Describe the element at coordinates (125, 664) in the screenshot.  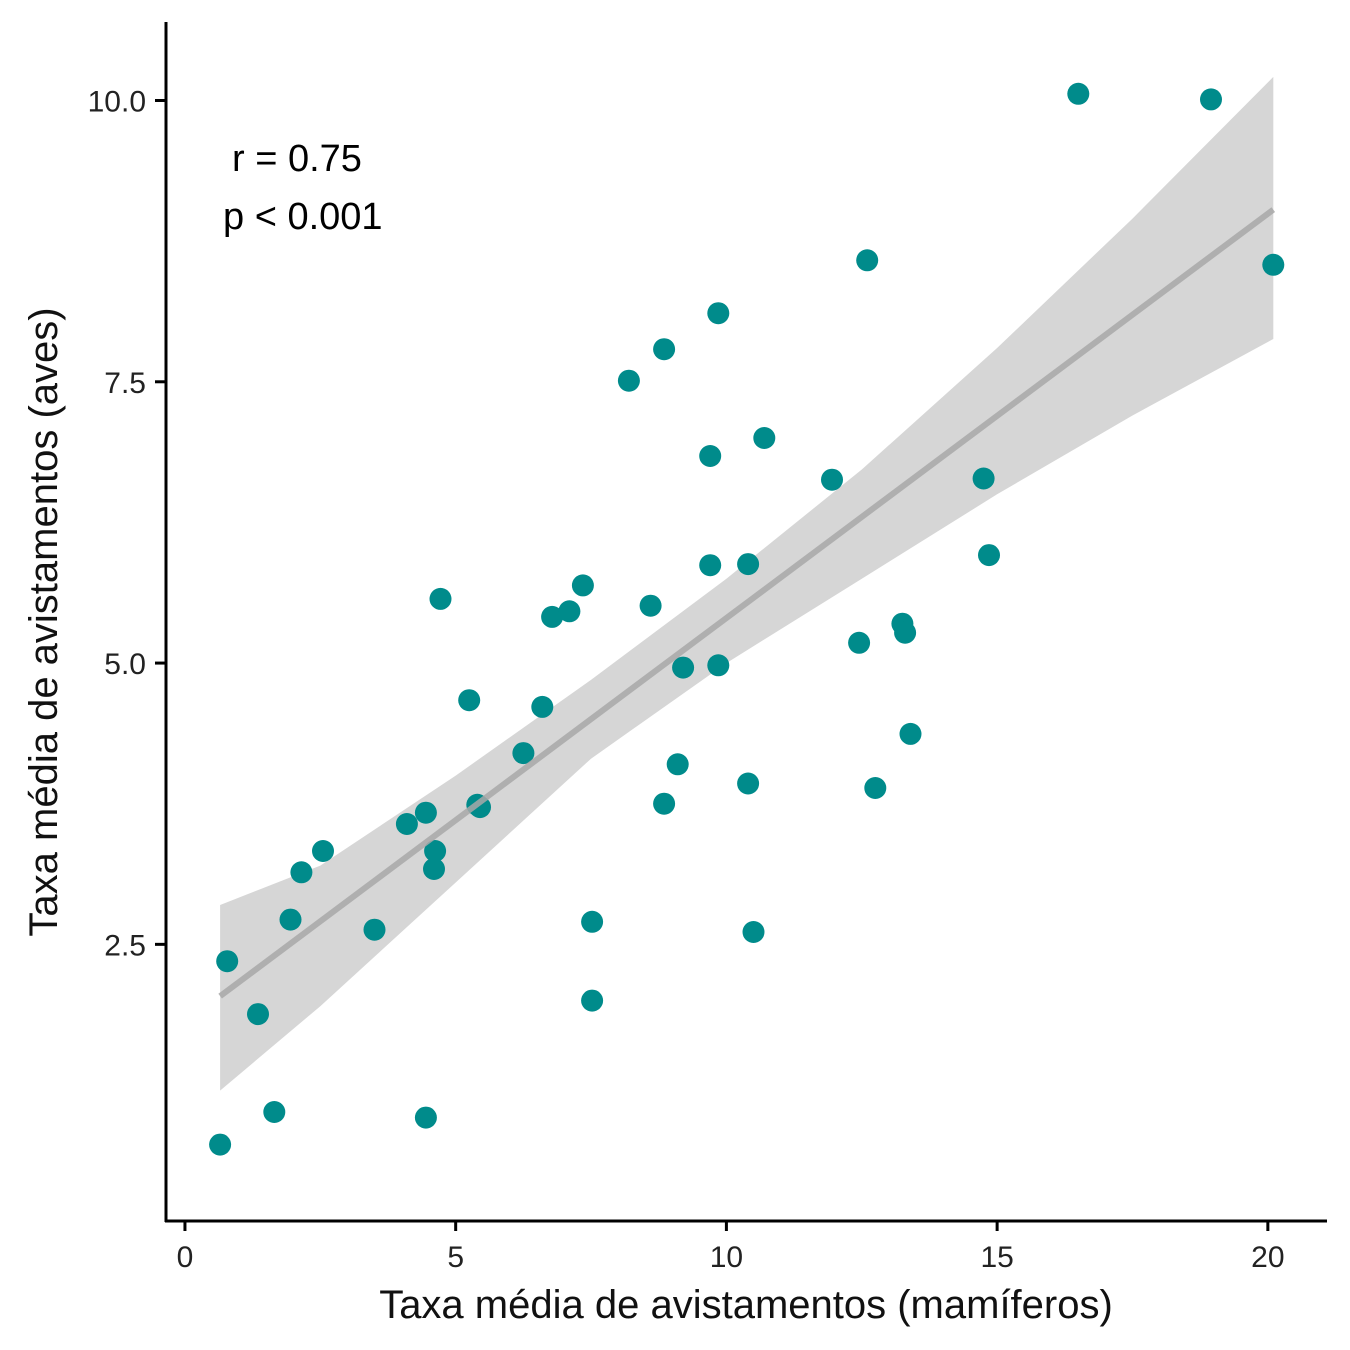
I see `y-tick-label: 5.0` at that location.